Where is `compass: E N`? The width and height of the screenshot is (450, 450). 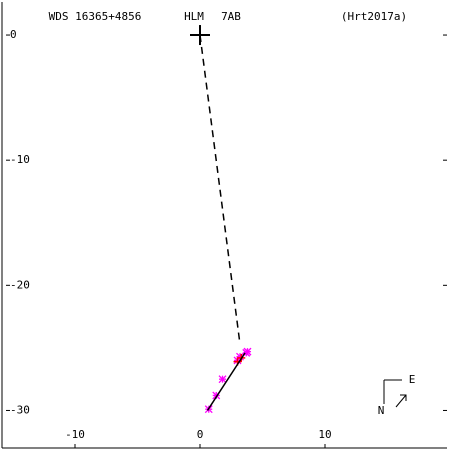 compass: E N is located at coordinates (397, 395).